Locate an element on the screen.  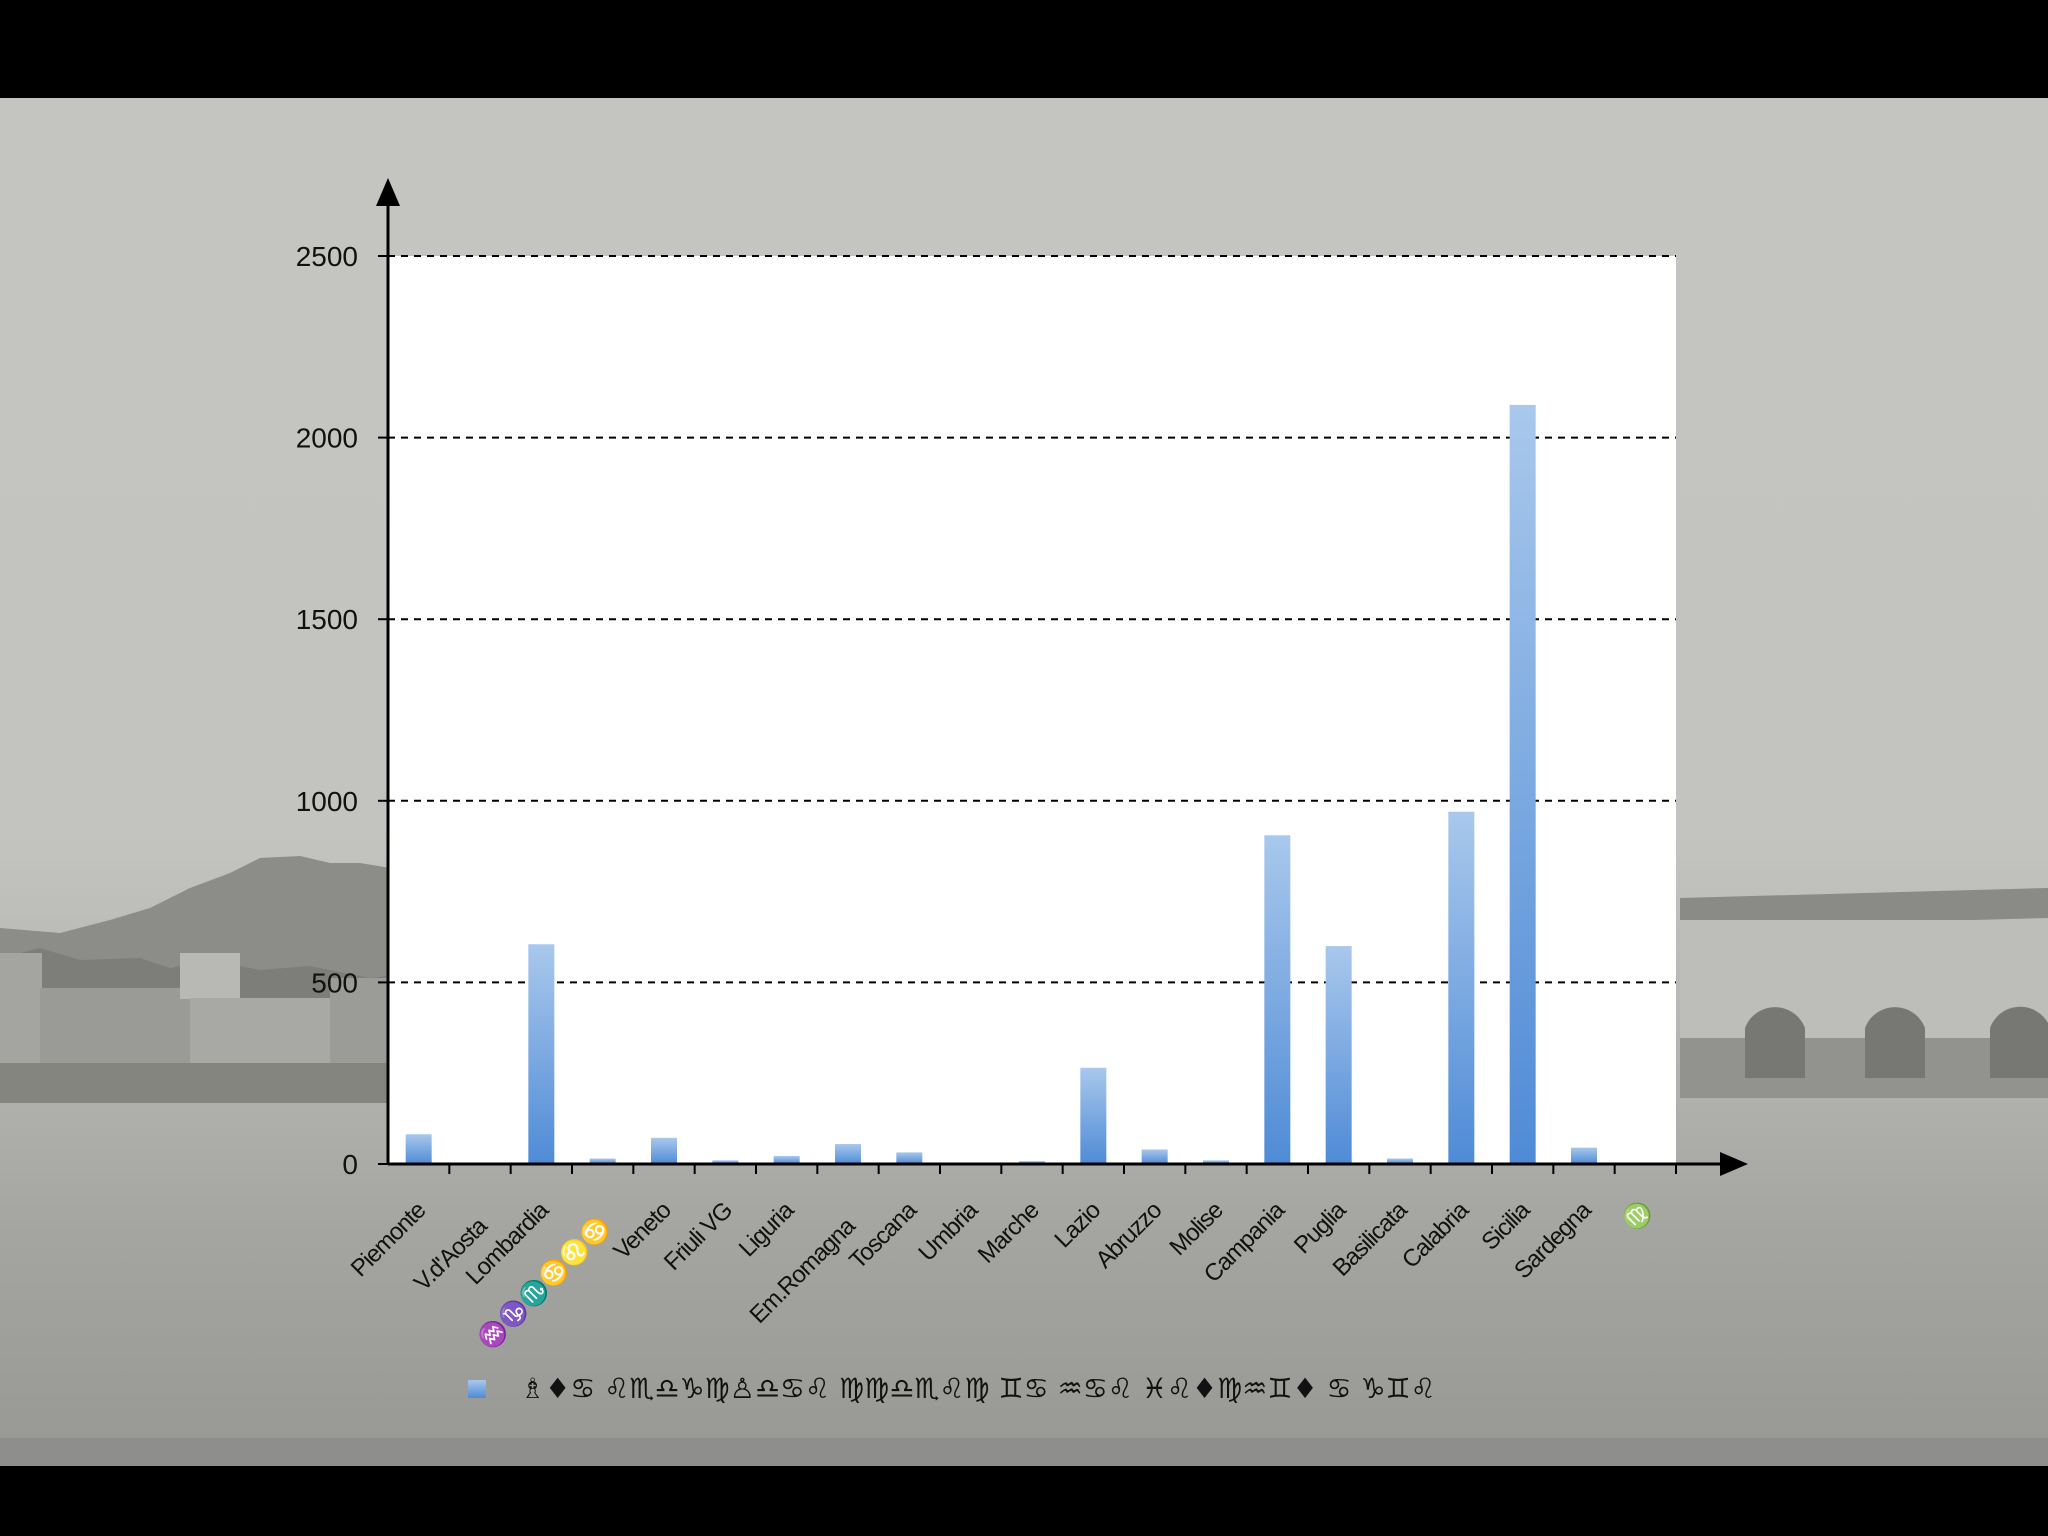
x-tick-label: ♒♑♏♋♌♋ is located at coordinates (544, 1283).